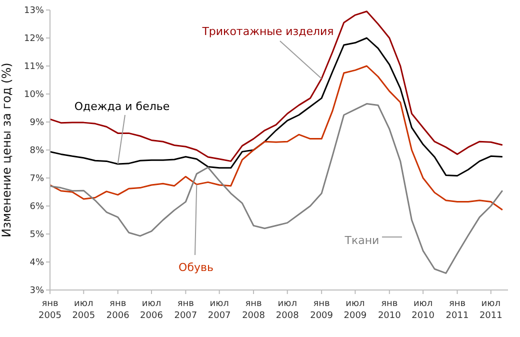 The width and height of the screenshot is (520, 337). I want to click on x-tick-label: янв 2006, so click(118, 310).